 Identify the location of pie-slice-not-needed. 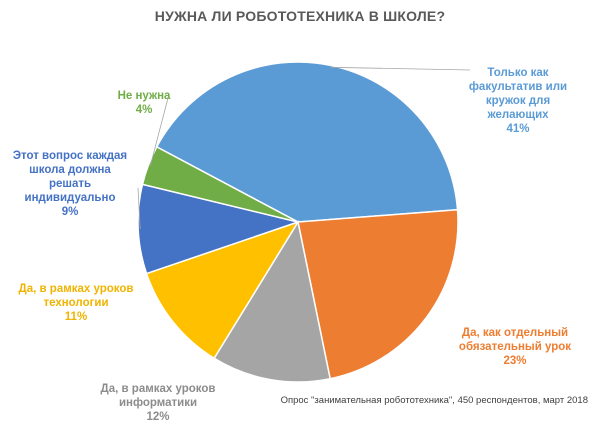
(220, 184).